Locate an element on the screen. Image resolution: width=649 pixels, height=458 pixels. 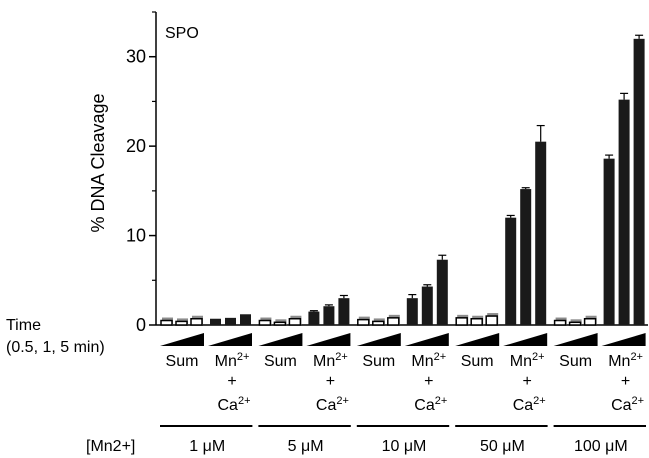
y-tick-label: 20 is located at coordinates (136, 146).